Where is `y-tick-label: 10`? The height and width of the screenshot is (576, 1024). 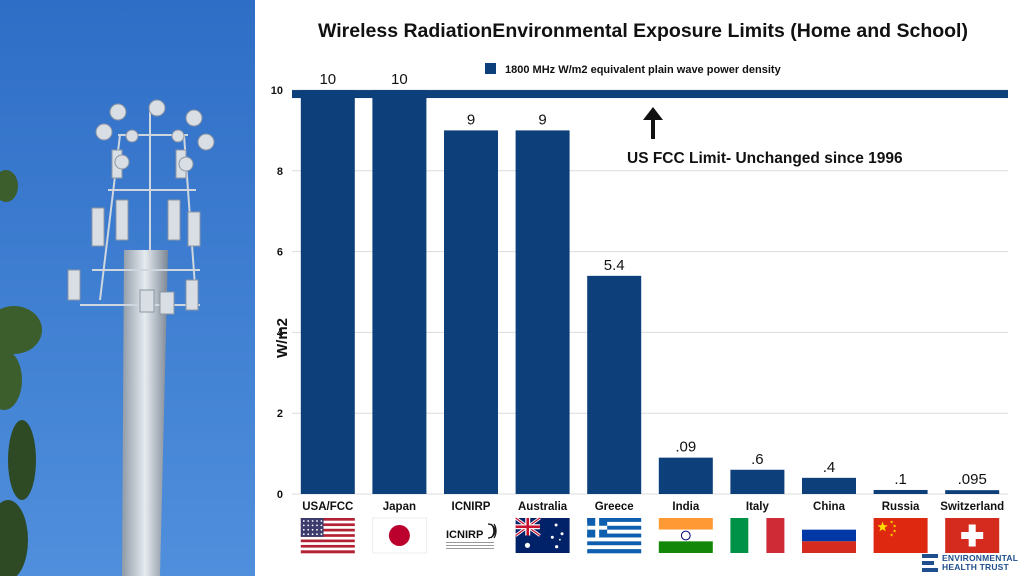
y-tick-label: 10 is located at coordinates (277, 91).